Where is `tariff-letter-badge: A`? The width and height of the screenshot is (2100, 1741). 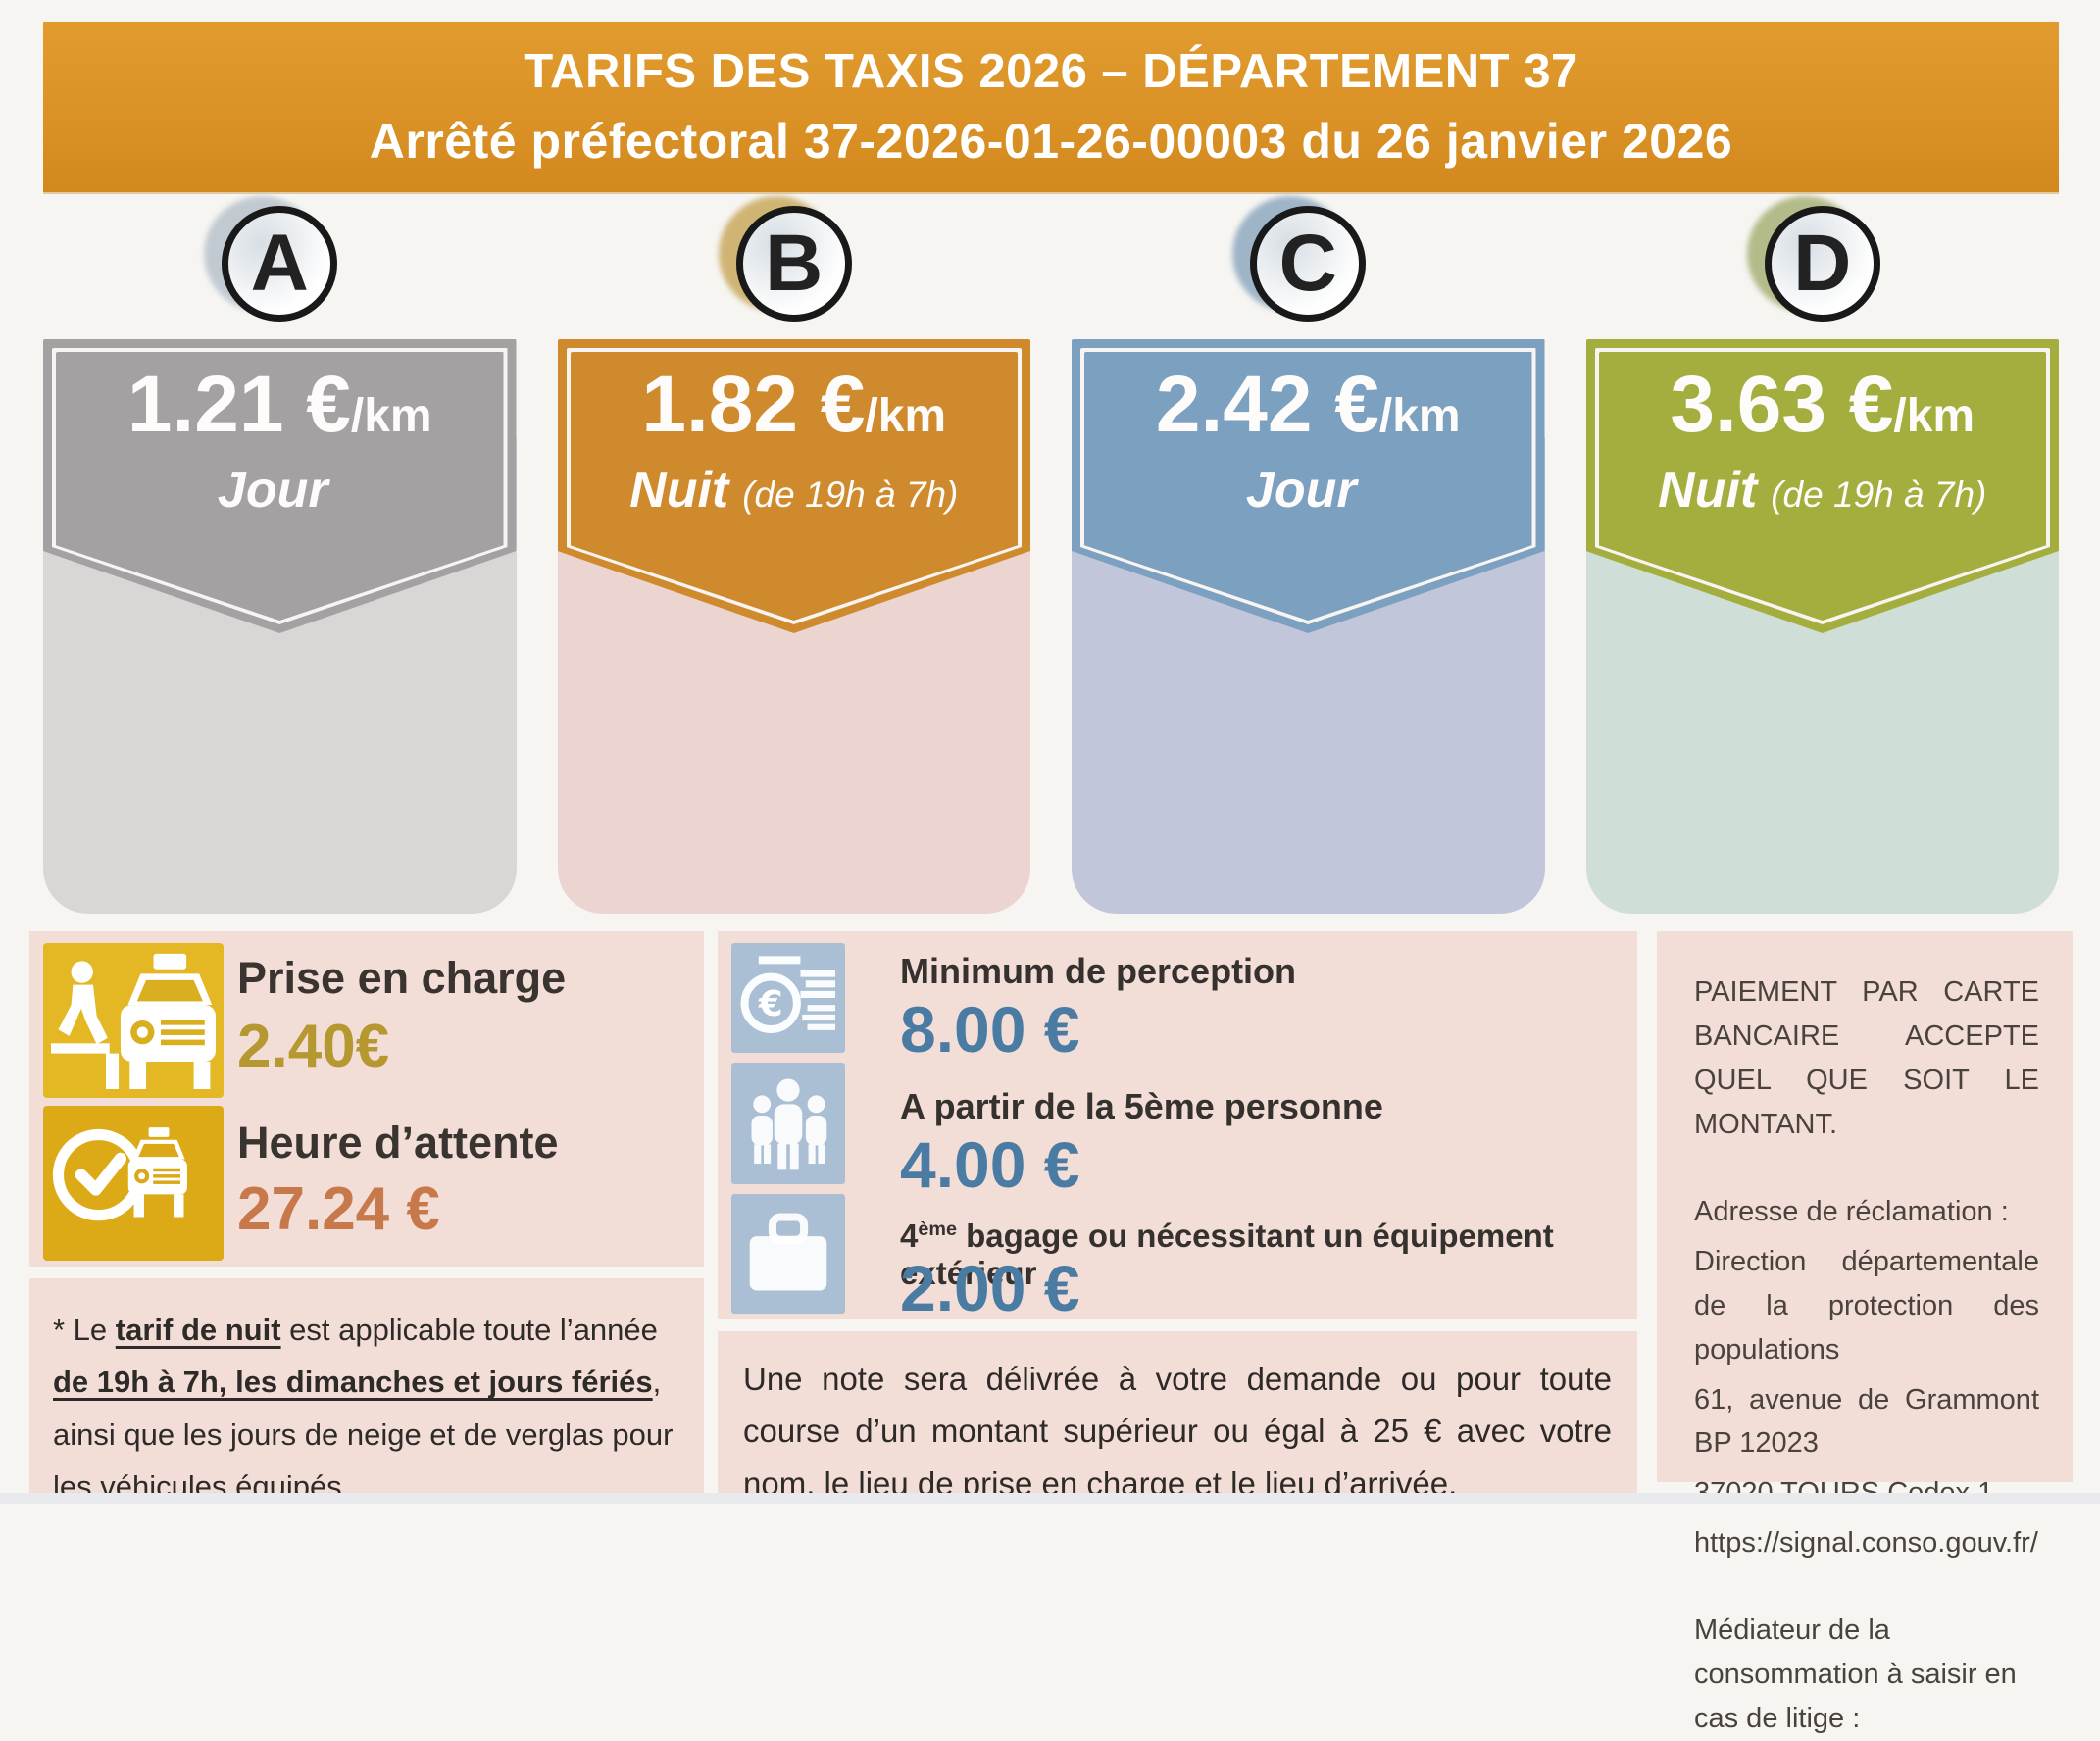 tariff-letter-badge: A is located at coordinates (271, 259).